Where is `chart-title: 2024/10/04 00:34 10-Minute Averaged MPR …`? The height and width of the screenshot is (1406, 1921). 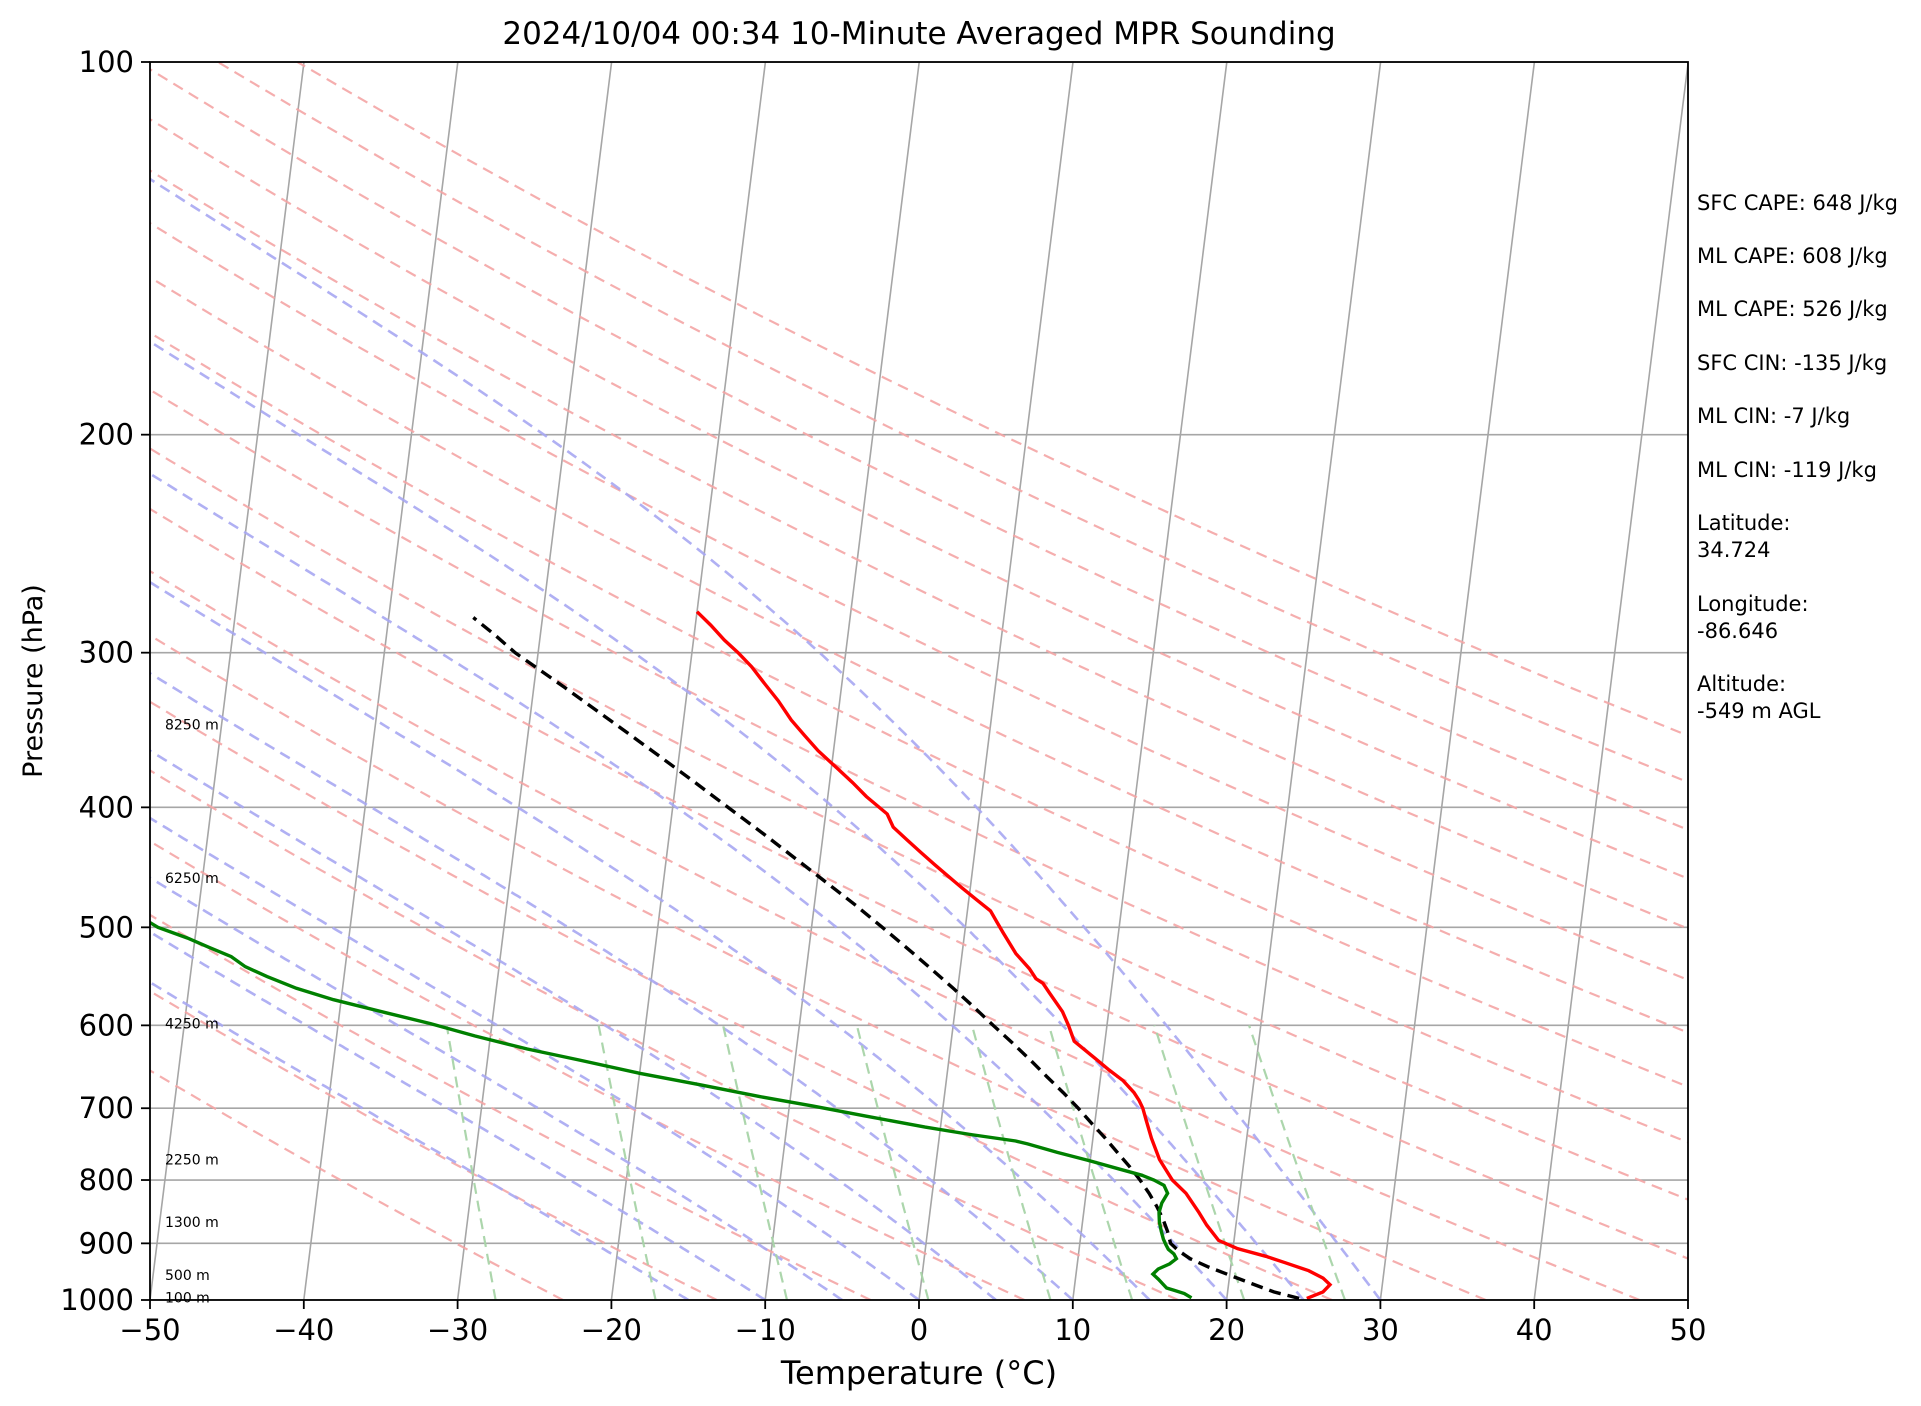
chart-title: 2024/10/04 00:34 10-Minute Averaged MPR … is located at coordinates (918, 34).